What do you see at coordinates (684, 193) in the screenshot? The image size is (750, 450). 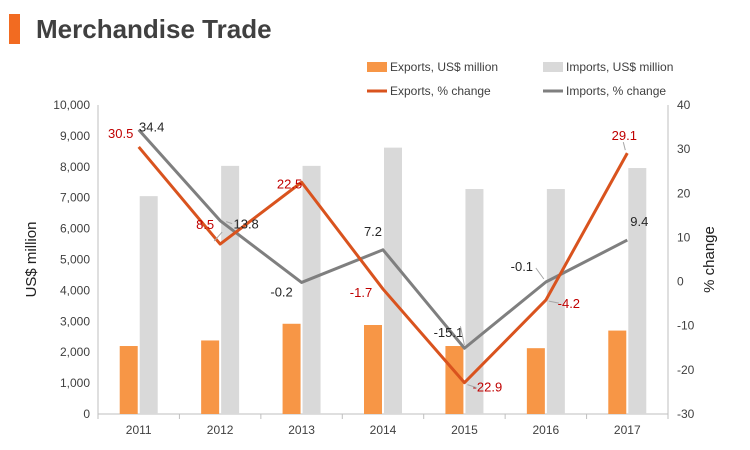 I see `right-tick-label: 20` at bounding box center [684, 193].